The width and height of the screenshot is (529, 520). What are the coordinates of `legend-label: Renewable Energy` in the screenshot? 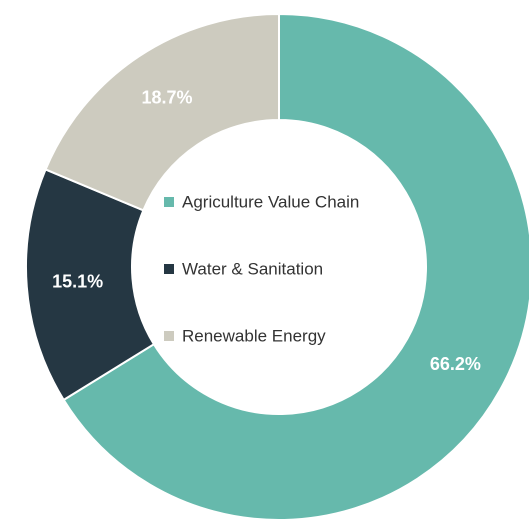 It's located at (254, 335).